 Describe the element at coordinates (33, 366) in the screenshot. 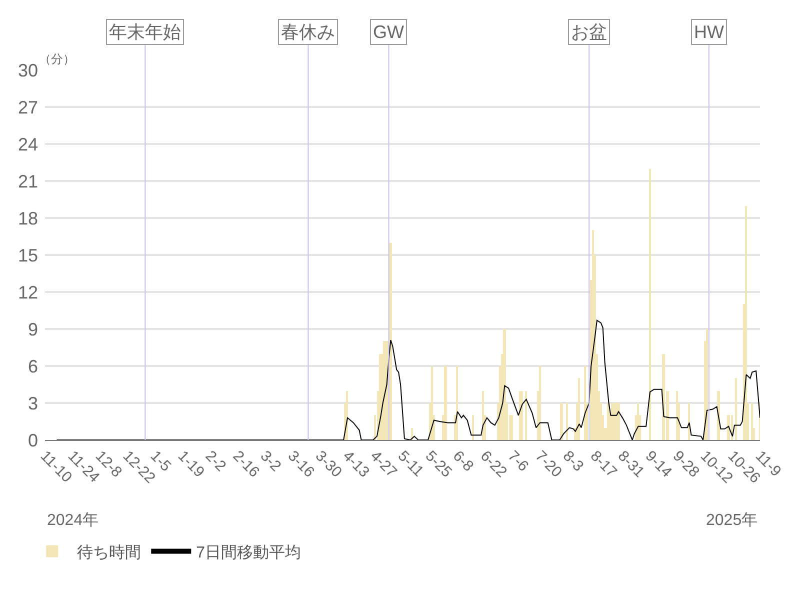

I see `y-tick-label: 6` at that location.